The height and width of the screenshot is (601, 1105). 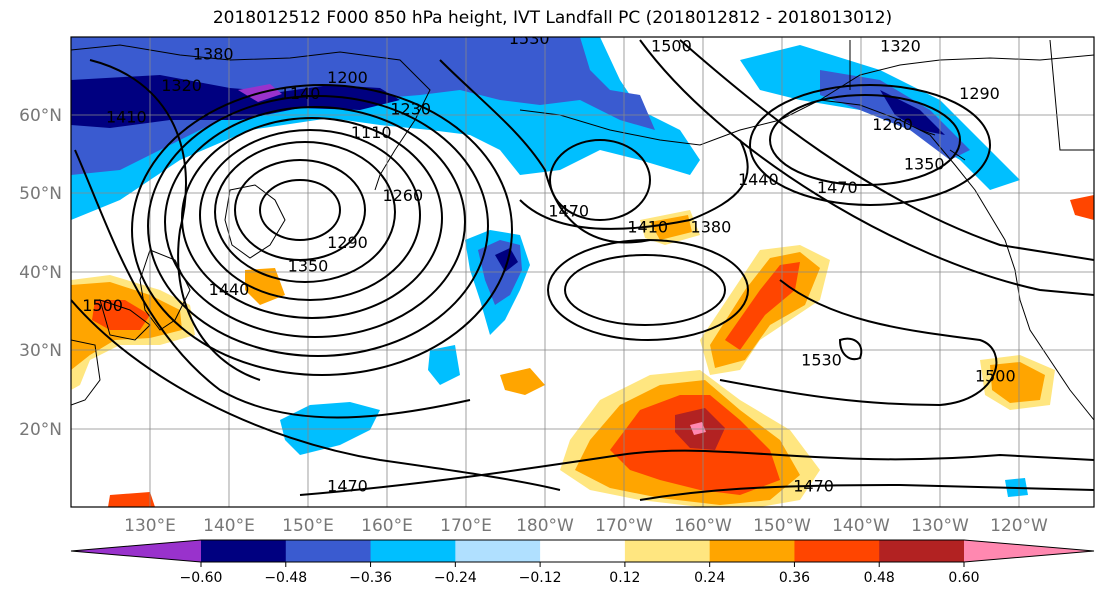 What do you see at coordinates (40, 351) in the screenshot?
I see `lat-label-30: 30°N` at bounding box center [40, 351].